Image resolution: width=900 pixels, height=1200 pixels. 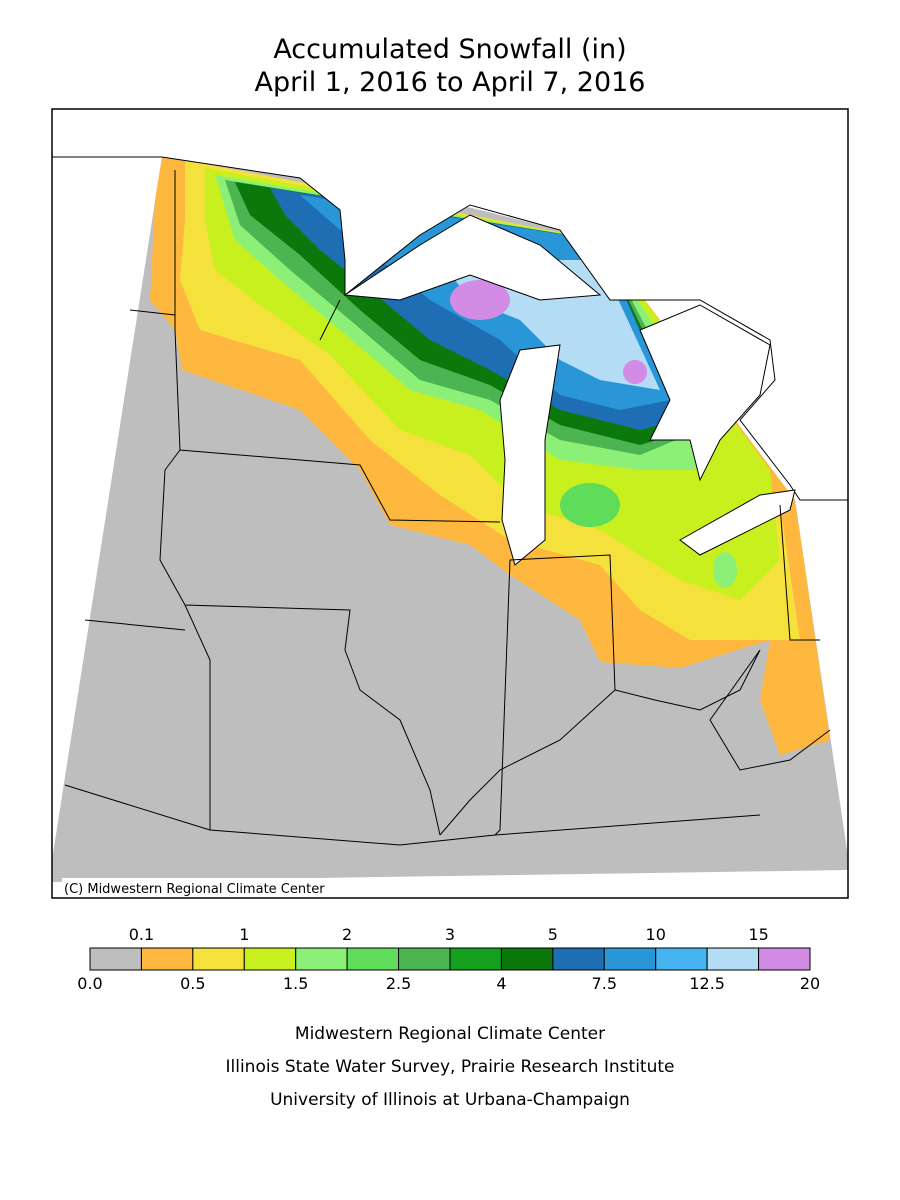 I want to click on legend-label: 7.5, so click(x=604, y=983).